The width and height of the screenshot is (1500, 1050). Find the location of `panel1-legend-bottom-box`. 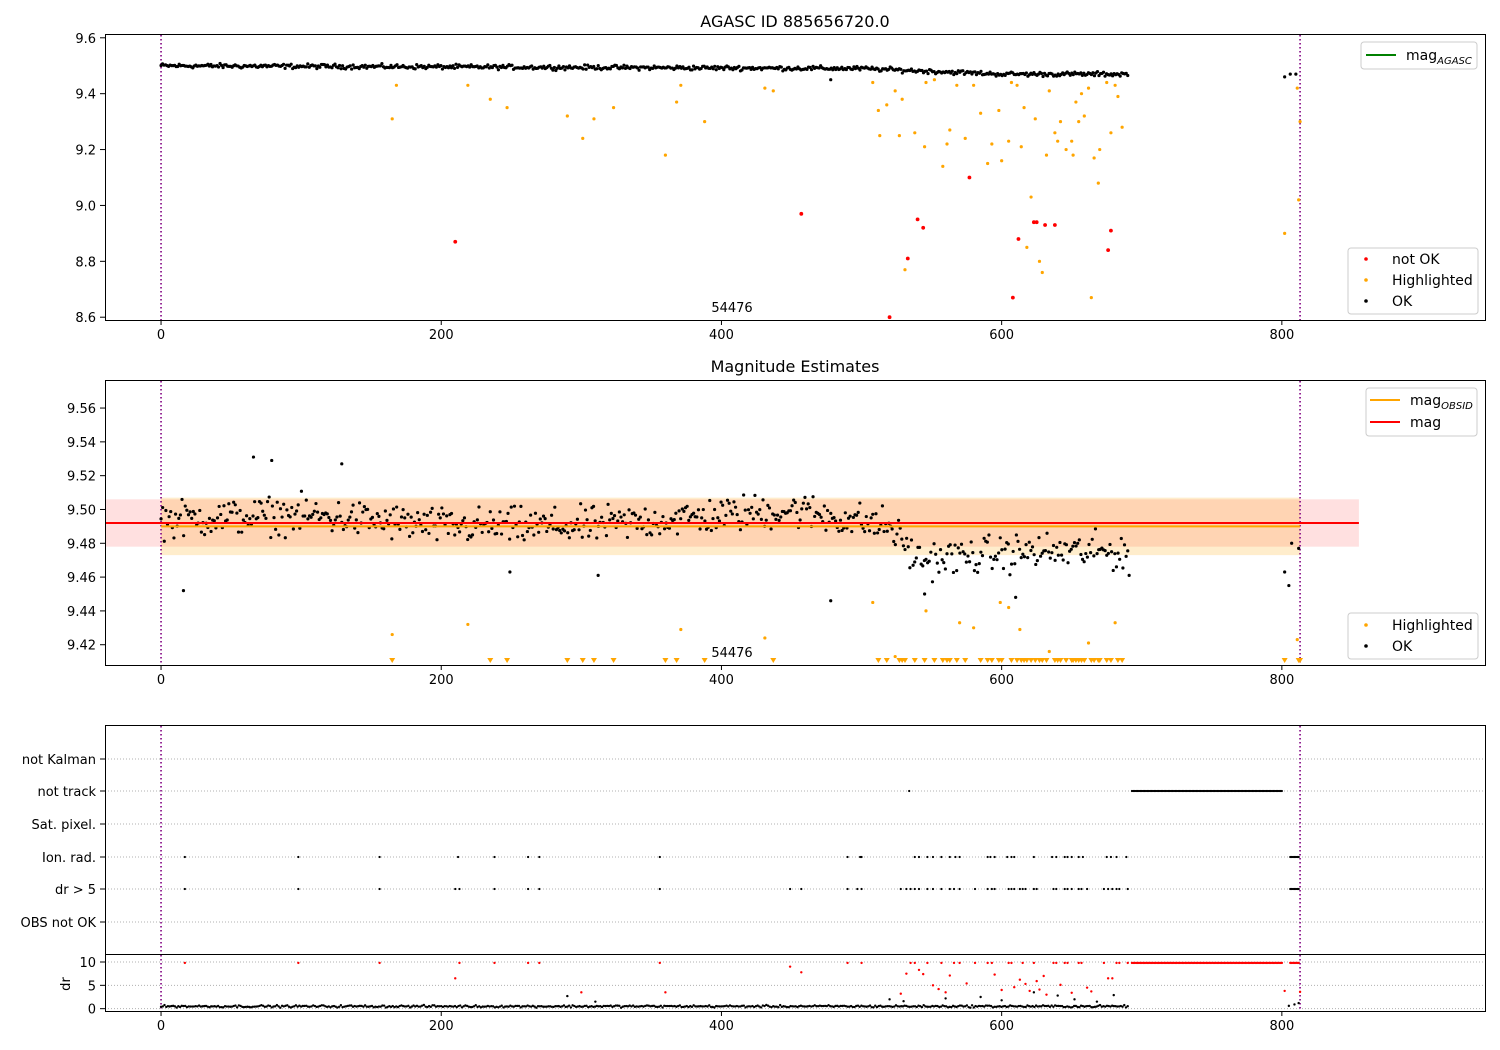

panel1-legend-bottom-box is located at coordinates (1413, 281).